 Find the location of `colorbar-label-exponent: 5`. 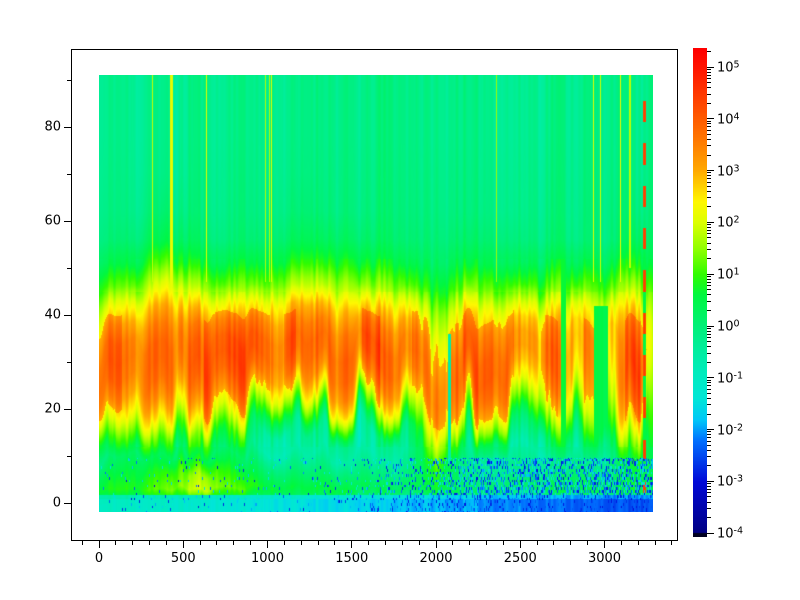

colorbar-label-exponent: 5 is located at coordinates (736, 65).